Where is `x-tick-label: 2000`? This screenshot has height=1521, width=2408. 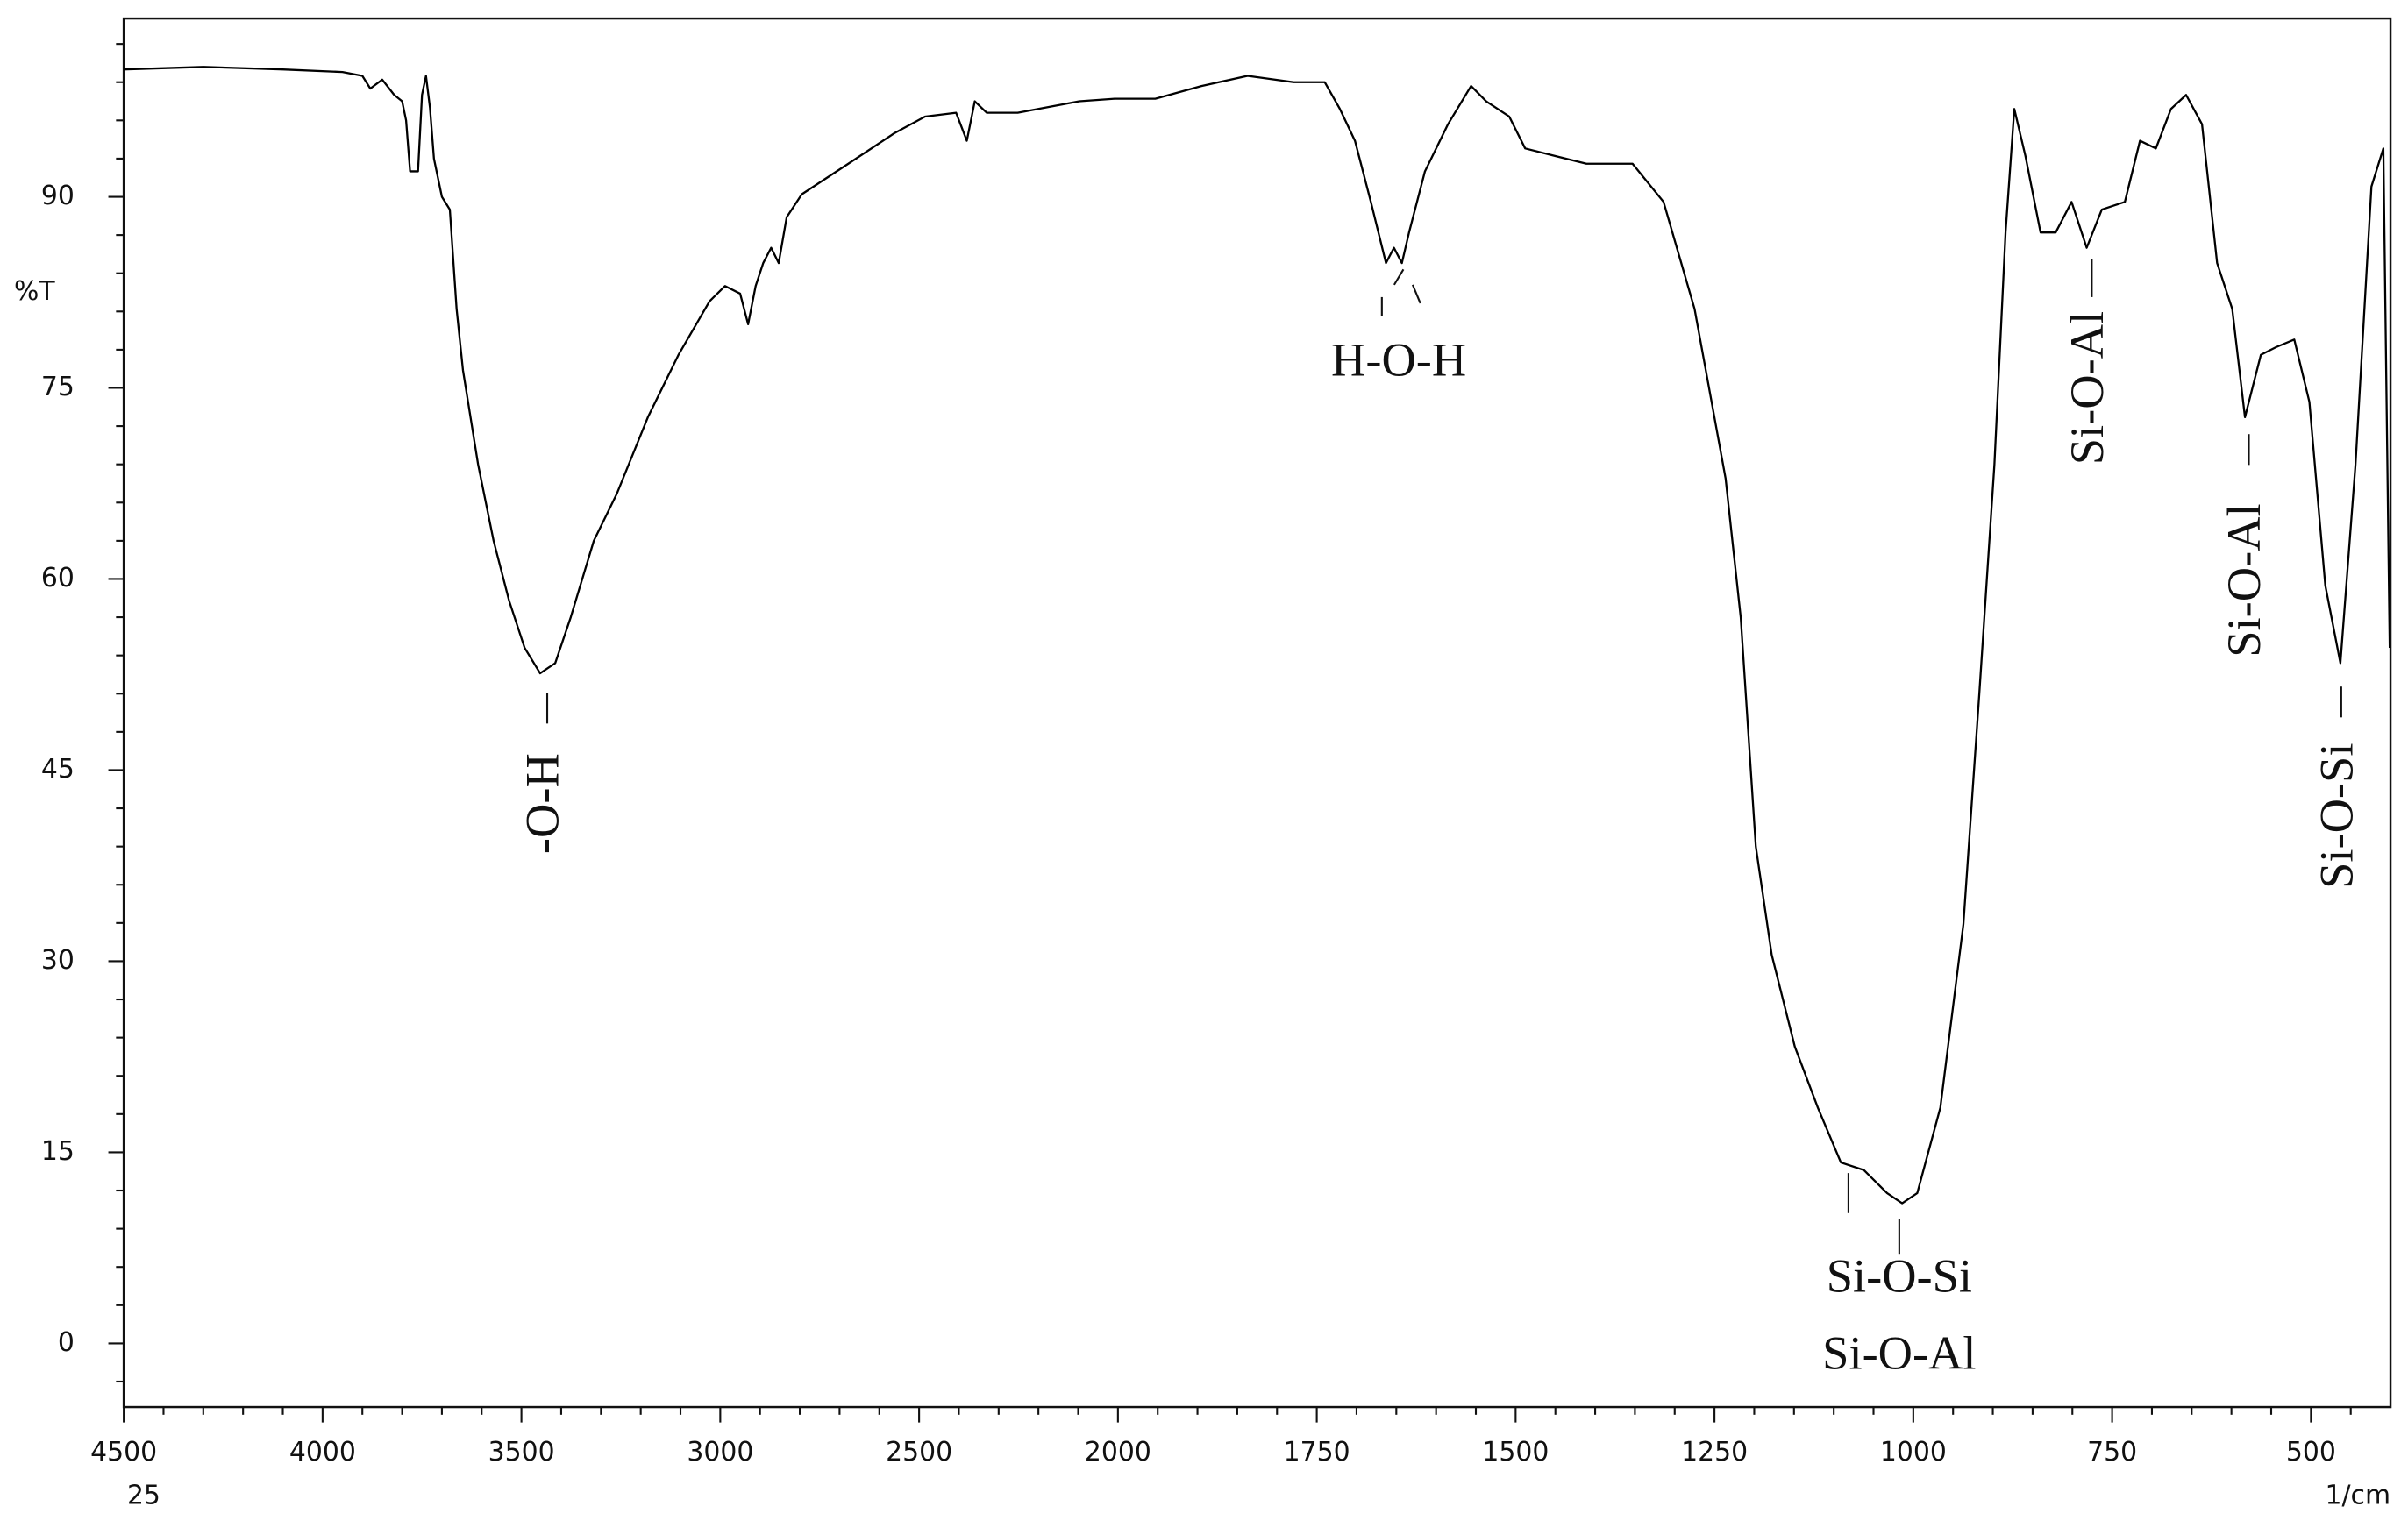 x-tick-label: 2000 is located at coordinates (1118, 1452).